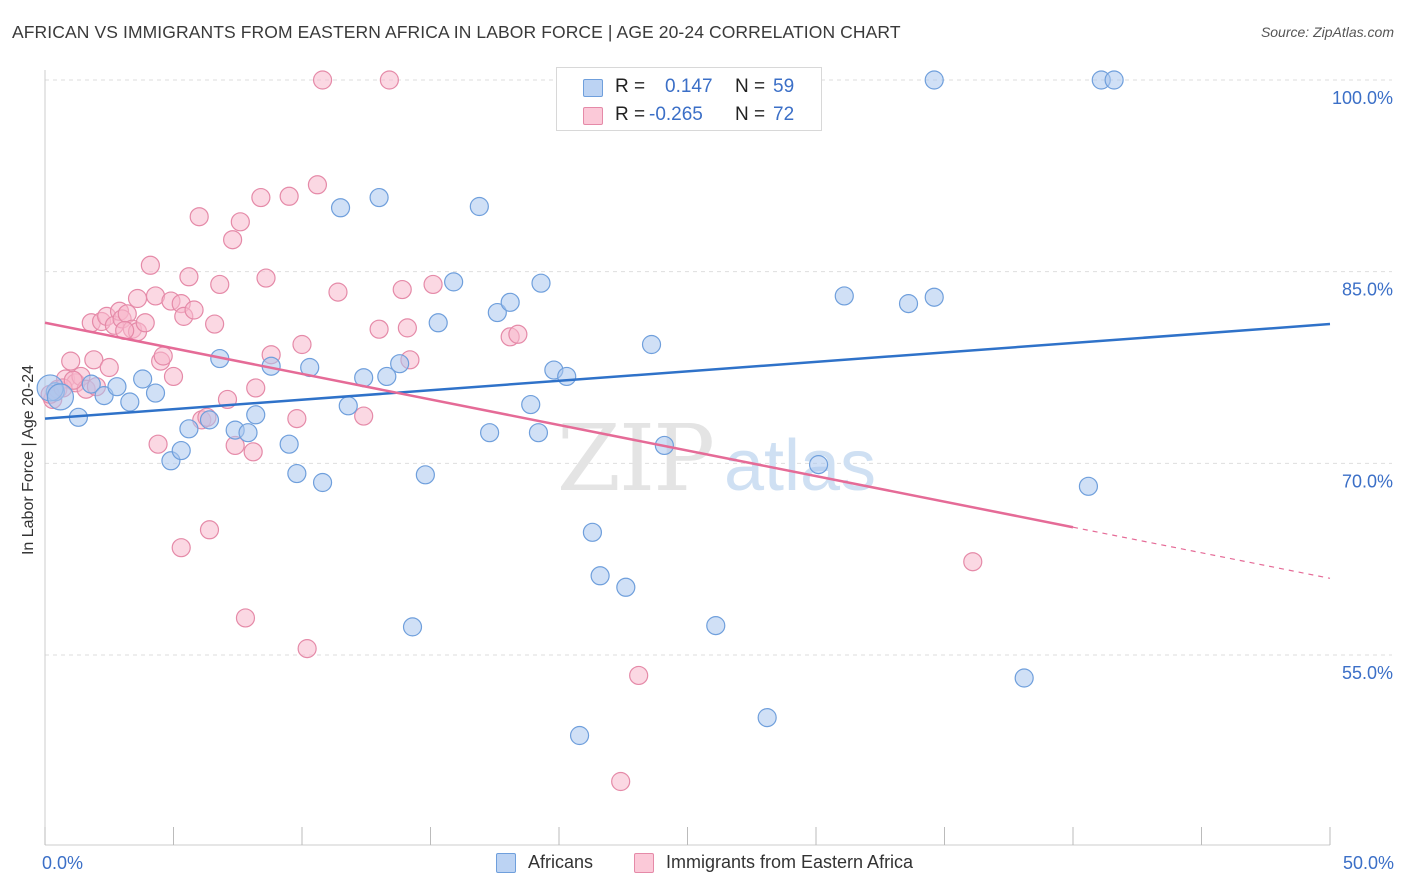 The image size is (1406, 892). What do you see at coordinates (62, 863) in the screenshot?
I see `x-tick-label-0: 0.0%` at bounding box center [62, 863].